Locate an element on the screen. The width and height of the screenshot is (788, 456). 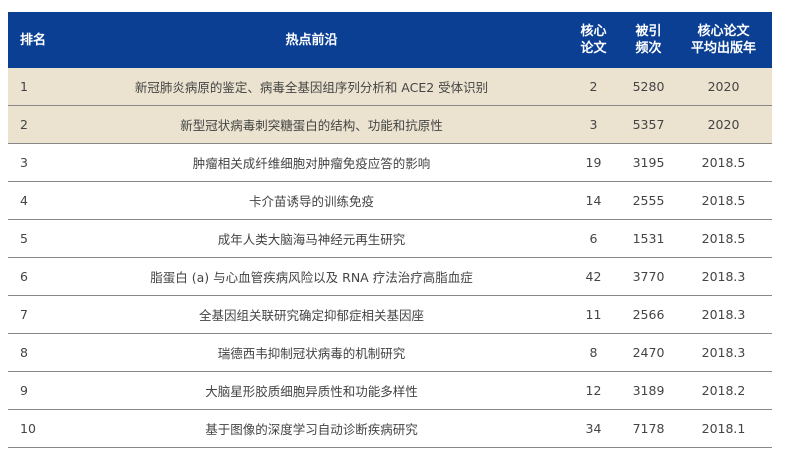
rank-cell: 7 is located at coordinates (33, 314).